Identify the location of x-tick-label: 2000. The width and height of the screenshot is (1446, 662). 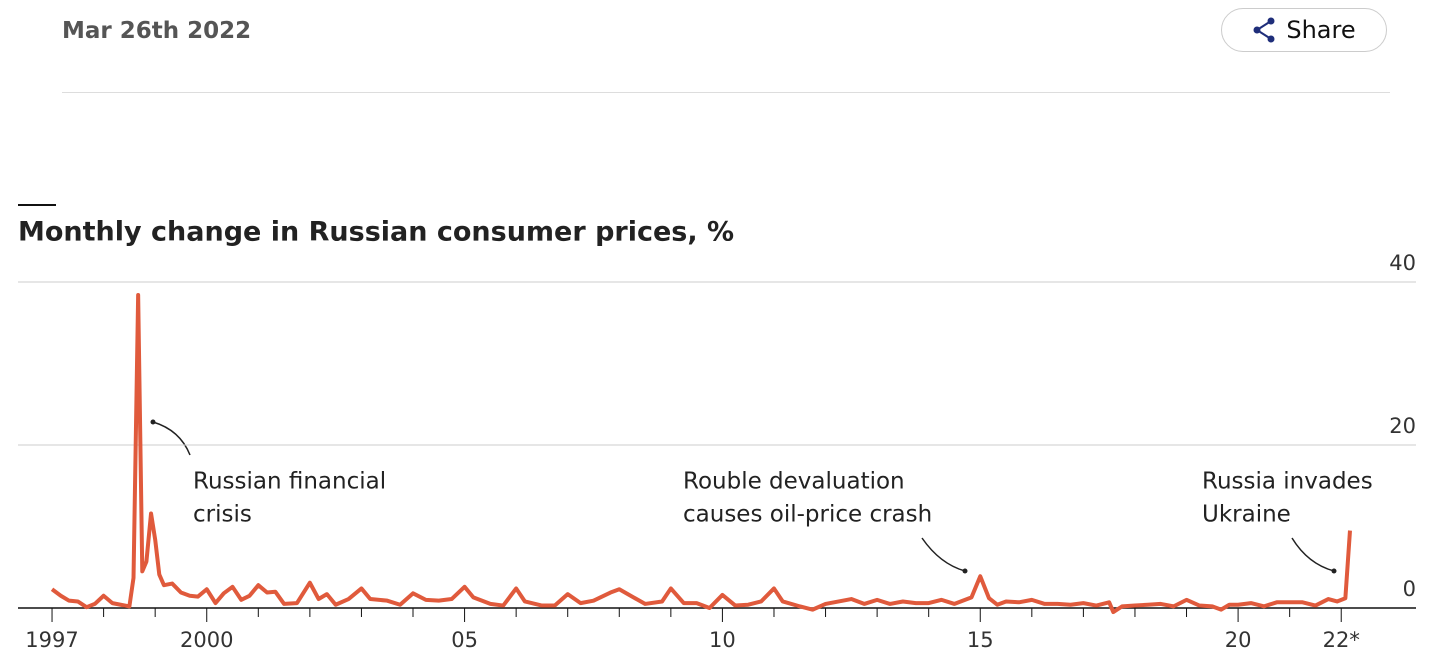
(206, 640).